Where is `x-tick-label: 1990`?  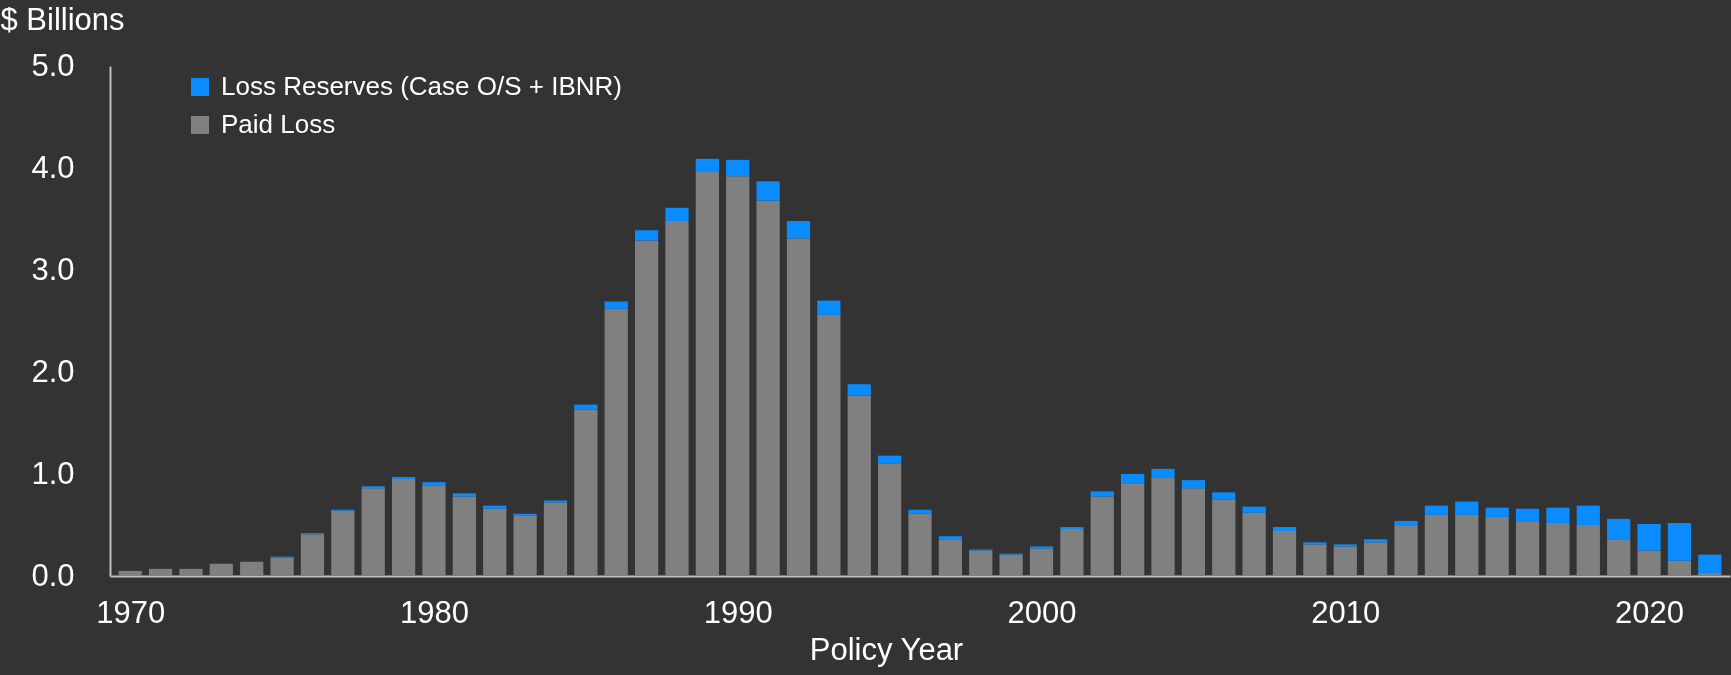
x-tick-label: 1990 is located at coordinates (738, 612).